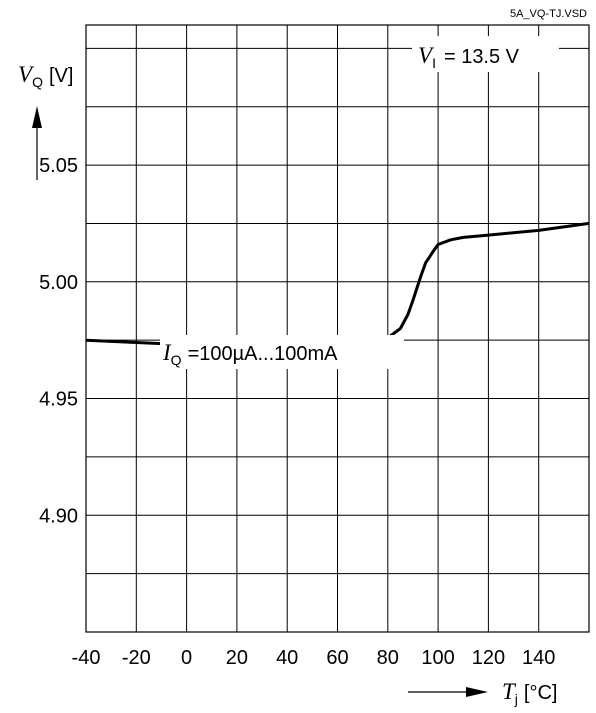 Image resolution: width=596 pixels, height=713 pixels. I want to click on condition-label-bg, so click(485, 54).